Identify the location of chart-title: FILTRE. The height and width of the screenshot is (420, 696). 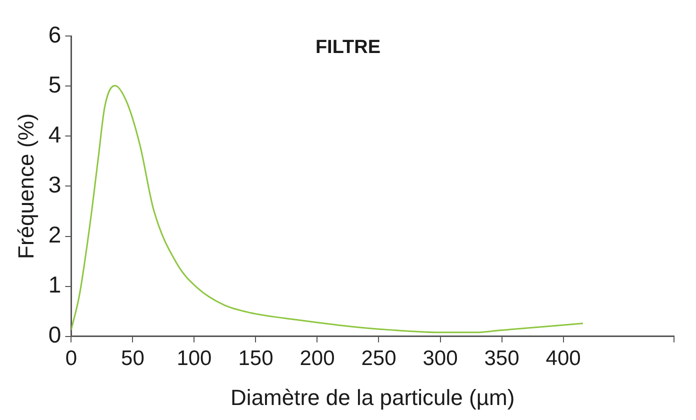
(348, 47).